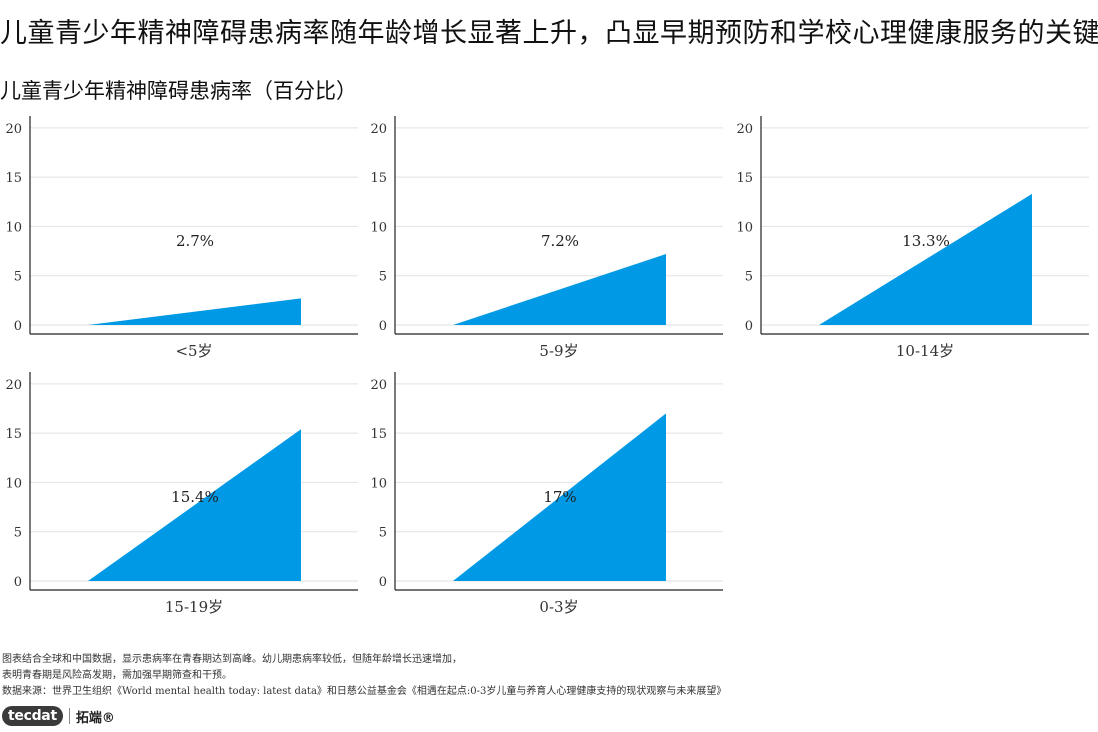 Image resolution: width=1098 pixels, height=732 pixels. I want to click on footer-note-line2: 表明青春期是风险高发期，需加强早期筛查和干预。, so click(117, 675).